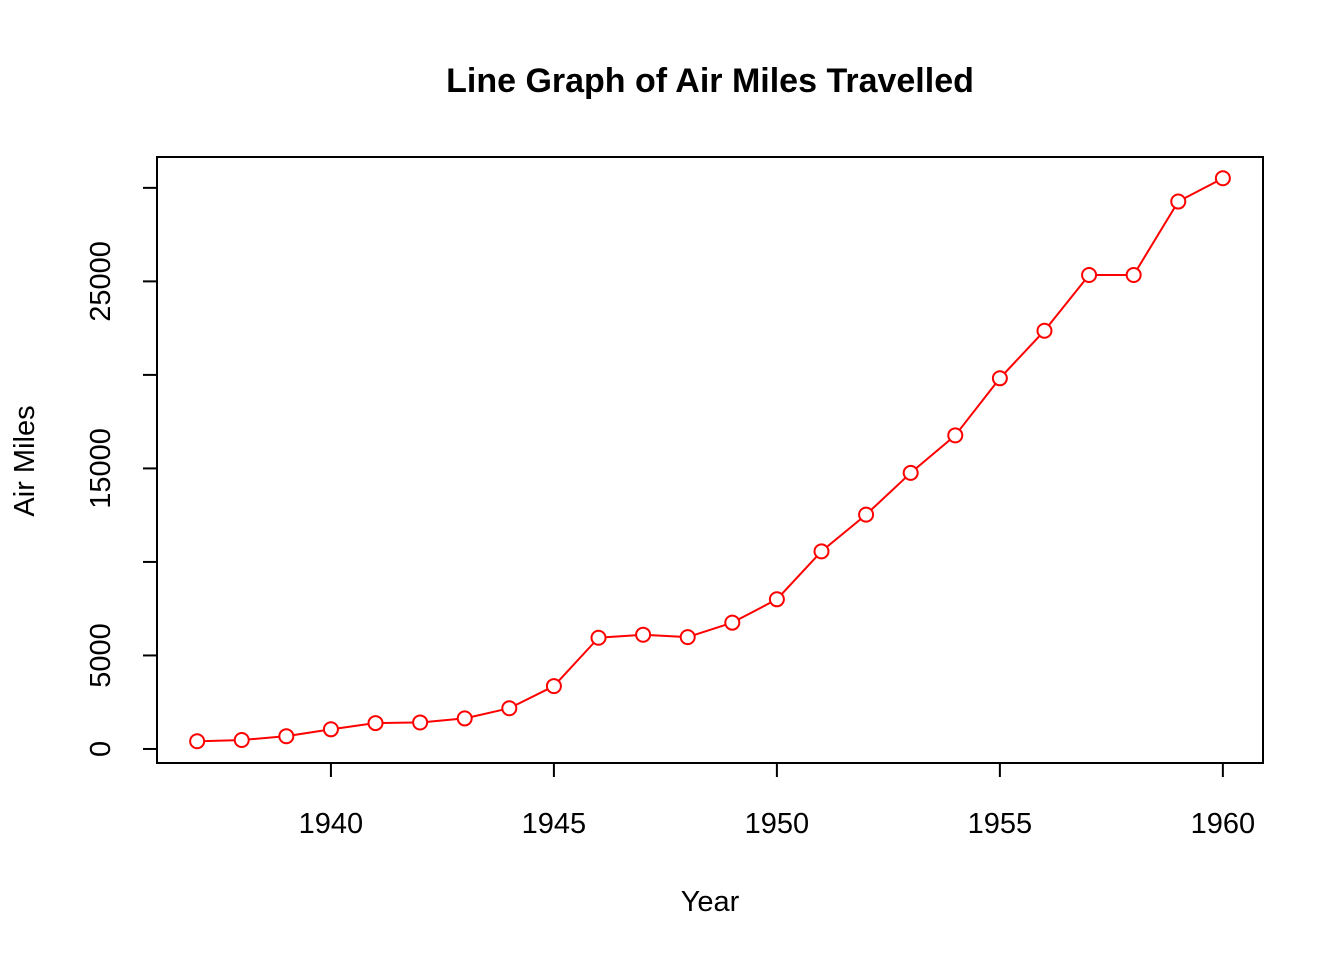  What do you see at coordinates (331, 824) in the screenshot?
I see `x-tick-label: 1940` at bounding box center [331, 824].